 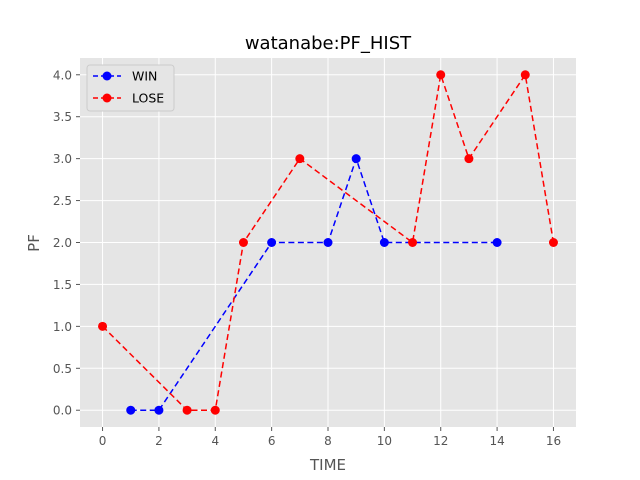 I want to click on y-tick-label: 2.0, so click(x=62, y=243).